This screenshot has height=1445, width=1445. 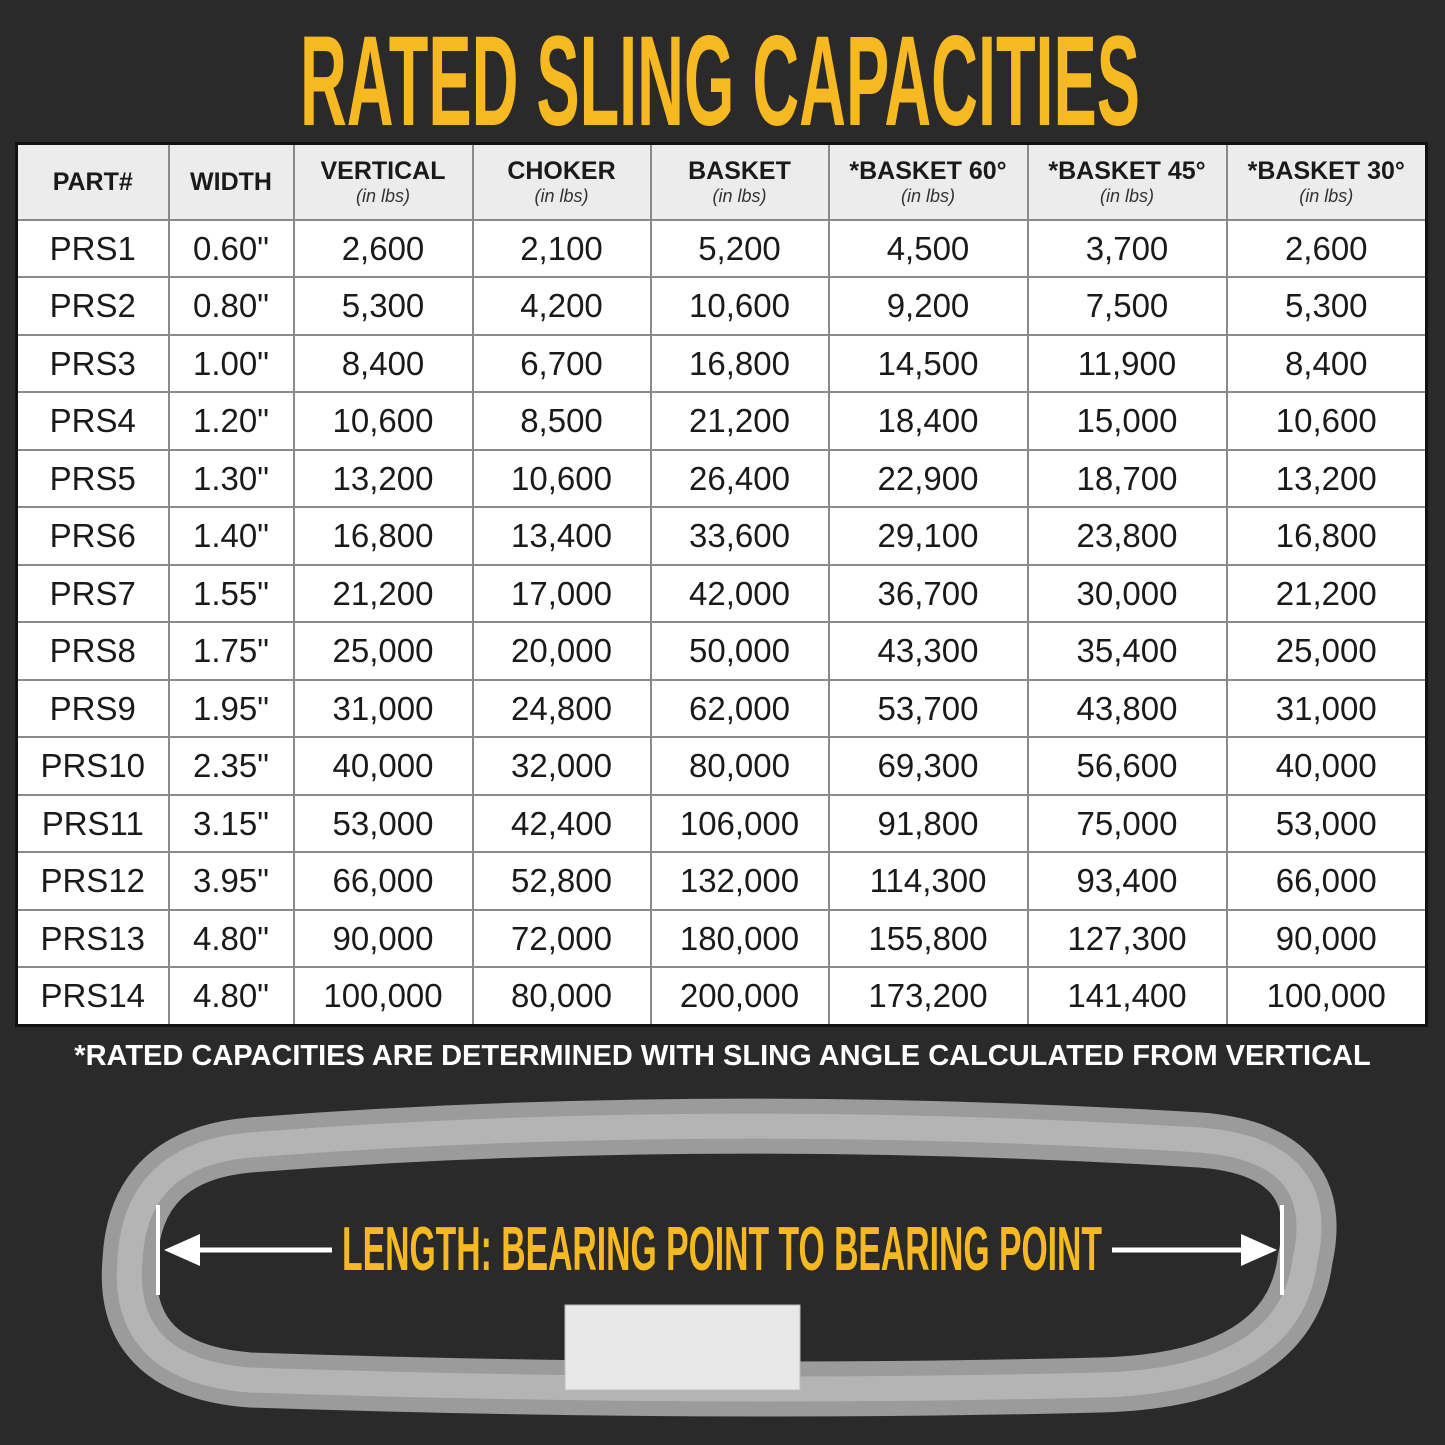 What do you see at coordinates (1127, 248) in the screenshot?
I see `table-cell: 3,700` at bounding box center [1127, 248].